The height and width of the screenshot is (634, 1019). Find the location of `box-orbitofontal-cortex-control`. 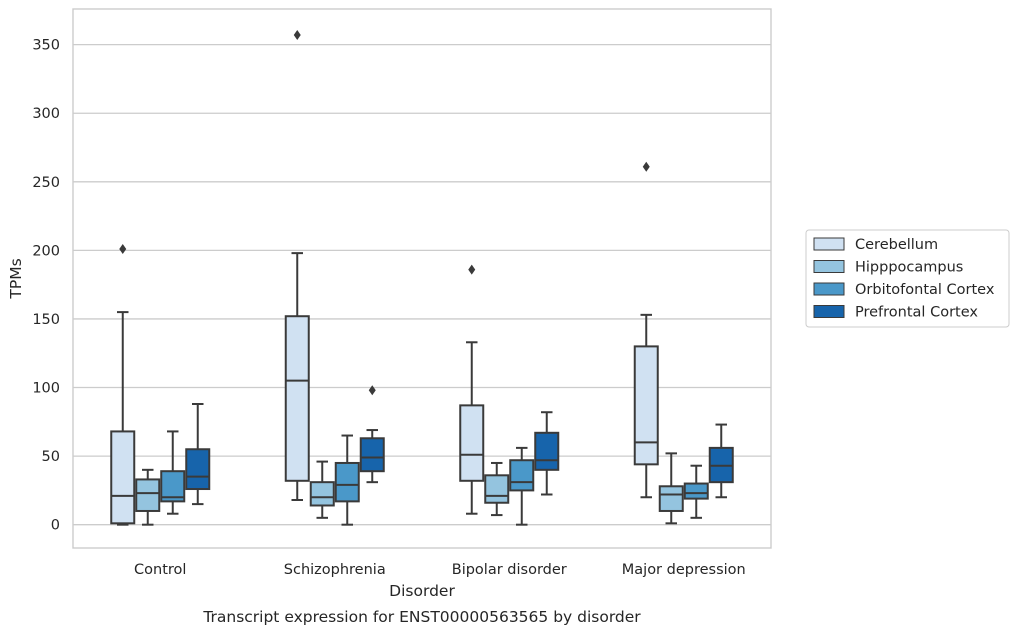

box-orbitofontal-cortex-control is located at coordinates (173, 472).